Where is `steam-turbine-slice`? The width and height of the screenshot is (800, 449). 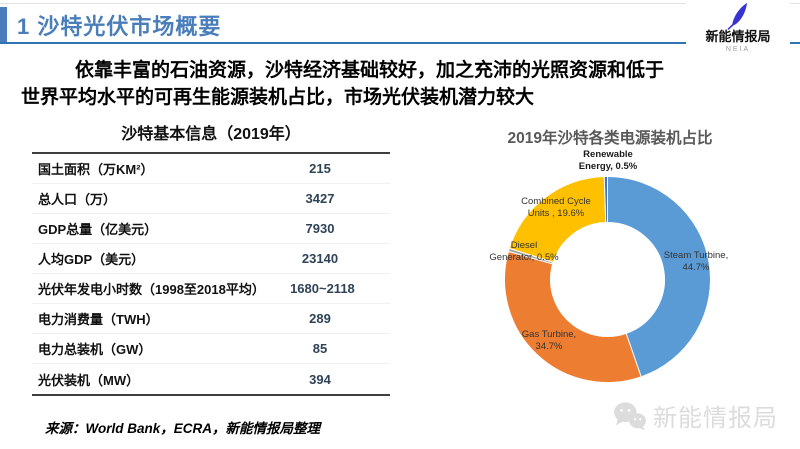 steam-turbine-slice is located at coordinates (659, 277).